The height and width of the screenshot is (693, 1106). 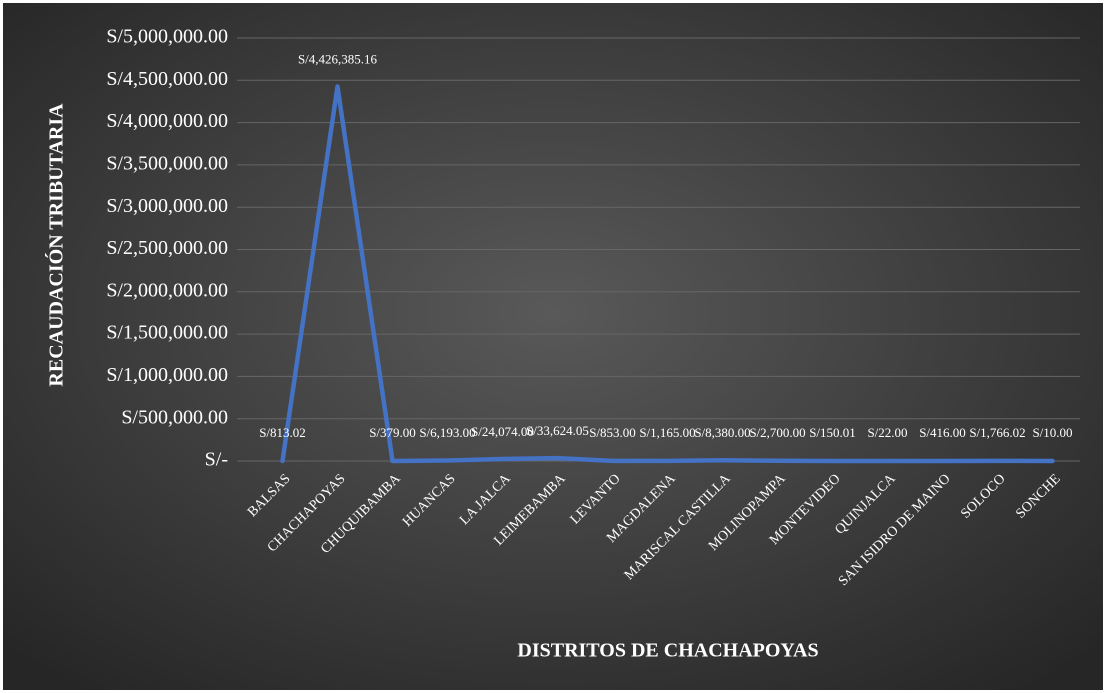 What do you see at coordinates (667, 432) in the screenshot?
I see `data-label: S/1,165.00` at bounding box center [667, 432].